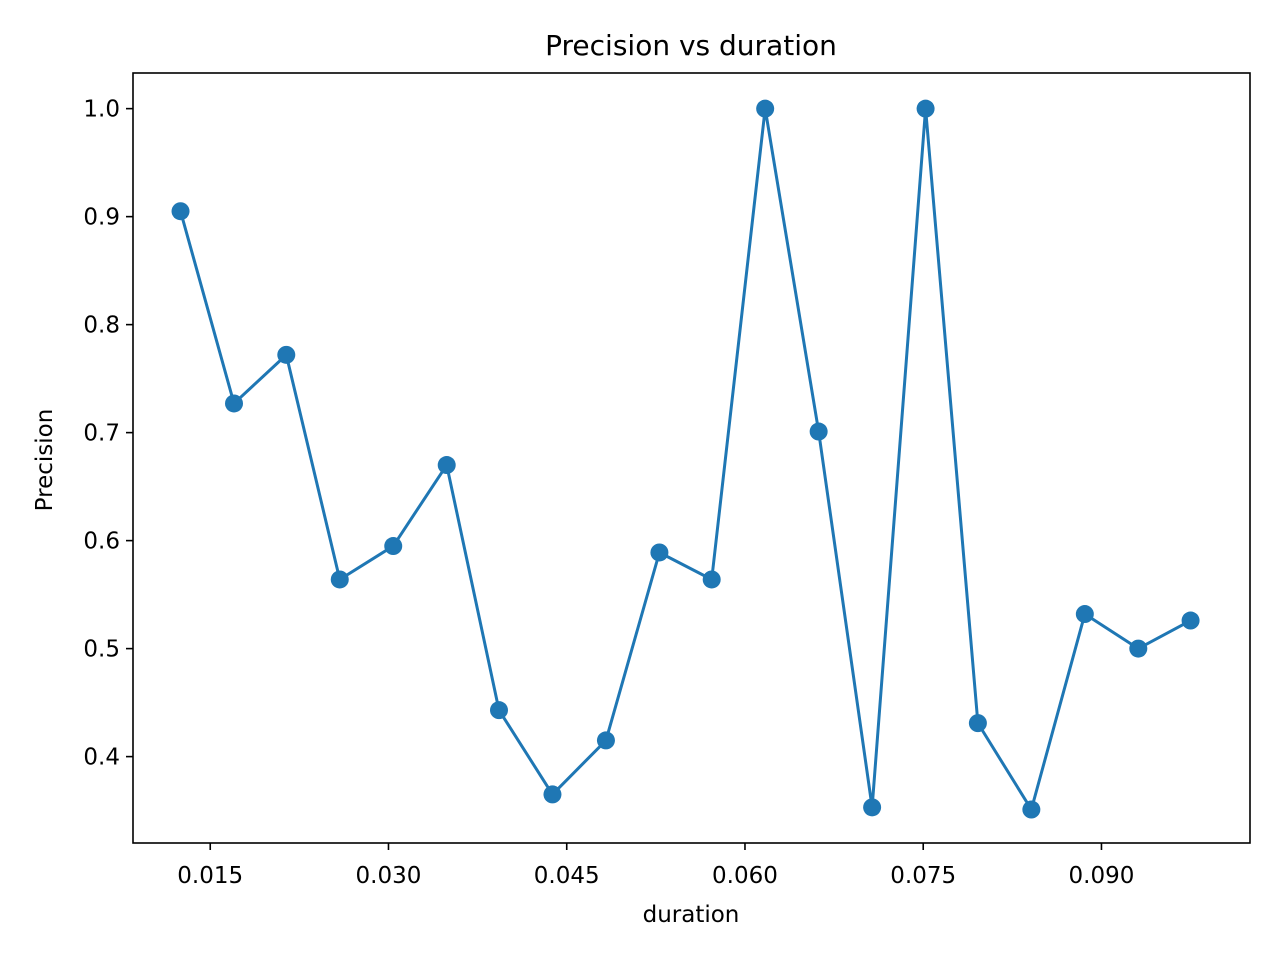 The width and height of the screenshot is (1280, 960). What do you see at coordinates (101, 758) in the screenshot?
I see `y-tick-label: 0.4` at bounding box center [101, 758].